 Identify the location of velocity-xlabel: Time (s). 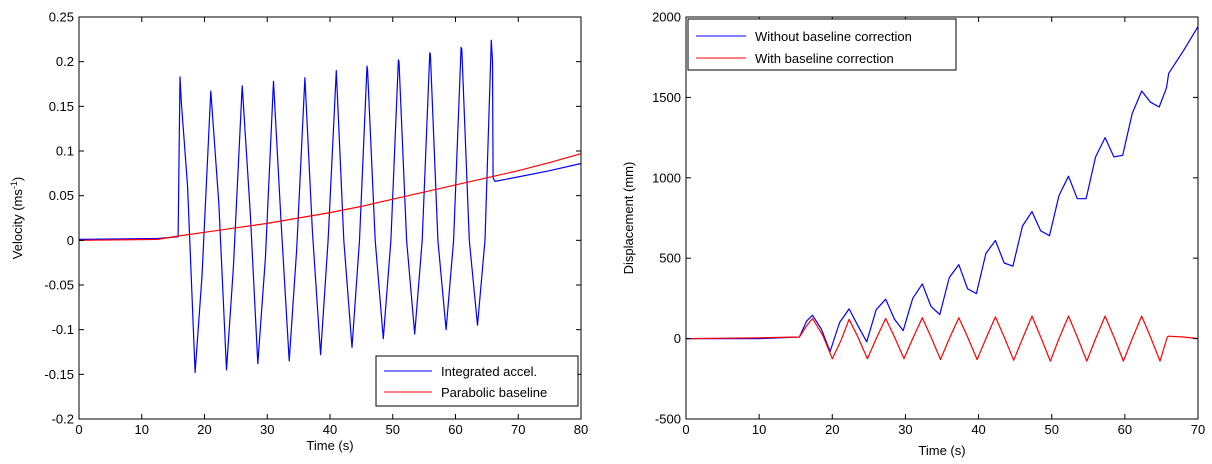
(329, 445).